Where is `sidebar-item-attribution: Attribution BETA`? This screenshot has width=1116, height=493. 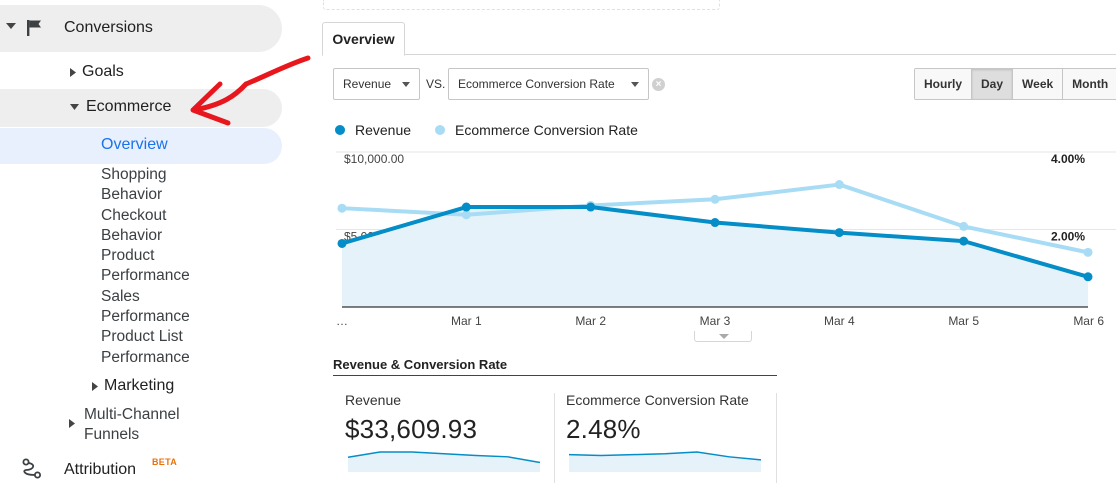
sidebar-item-attribution: Attribution BETA is located at coordinates (150, 469).